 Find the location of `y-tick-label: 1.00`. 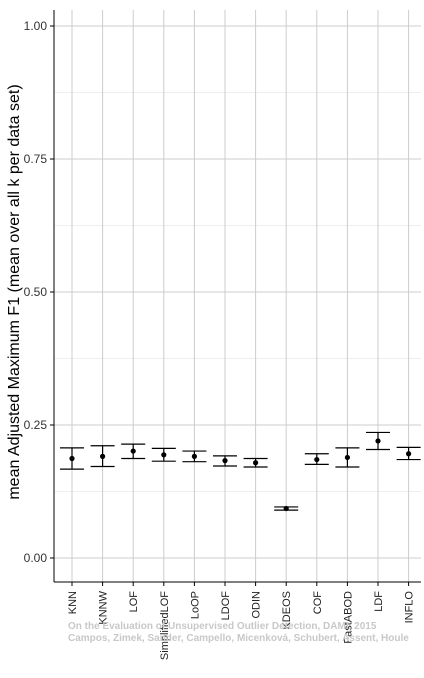

y-tick-label: 1.00 is located at coordinates (36, 26).